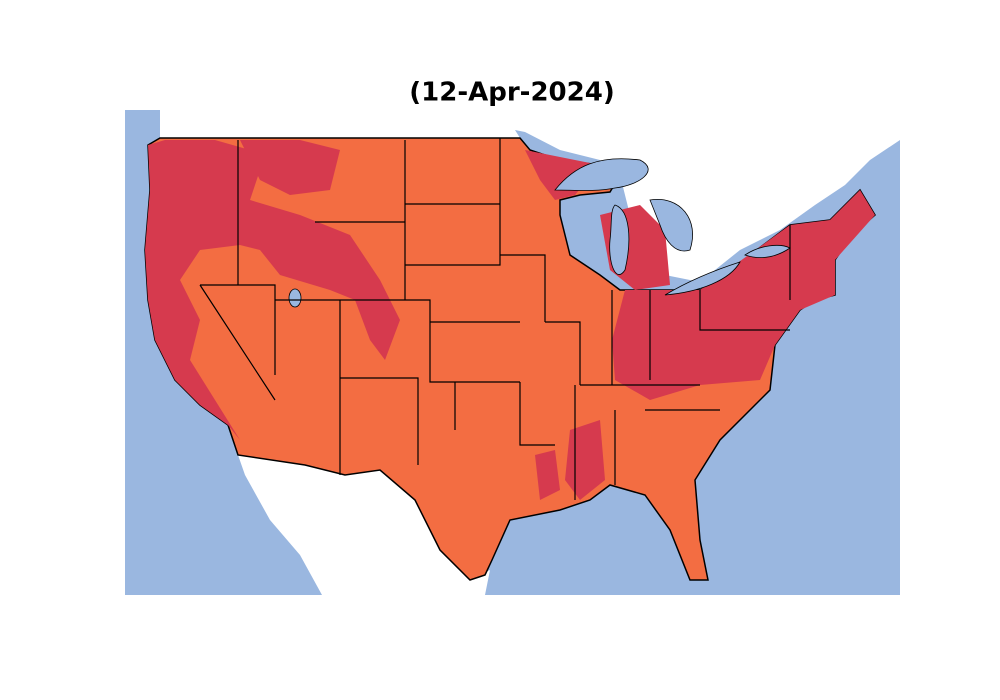  I want to click on lakes, so click(539, 233).